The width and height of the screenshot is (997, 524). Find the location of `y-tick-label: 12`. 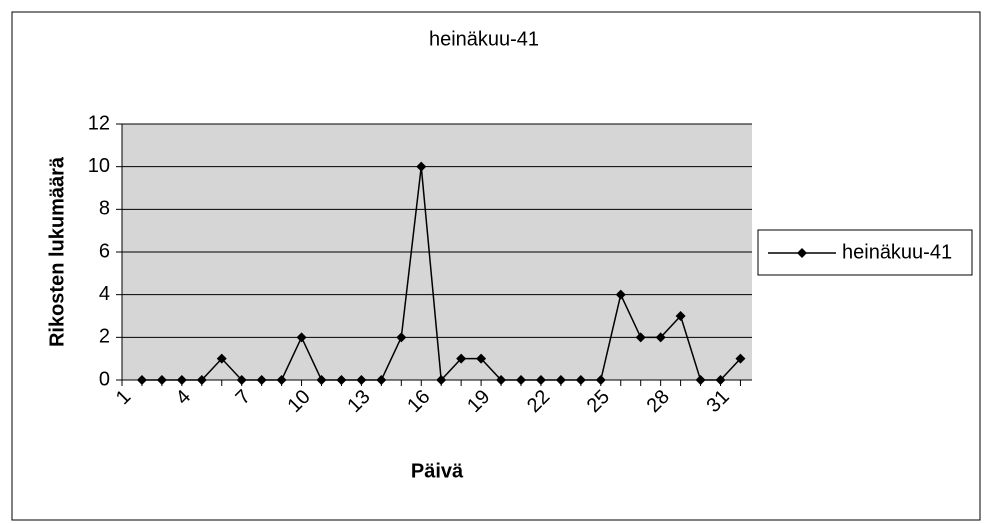

y-tick-label: 12 is located at coordinates (99, 123).